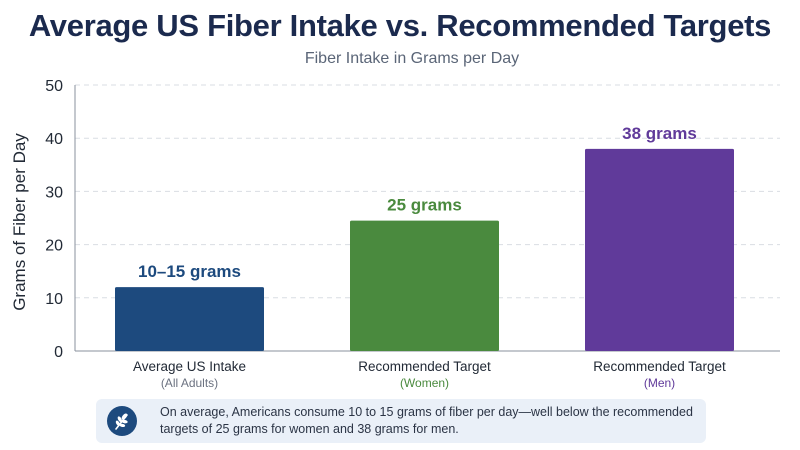 This screenshot has height=450, width=800. I want to click on x-tick-sublabel: (All Adults), so click(189, 383).